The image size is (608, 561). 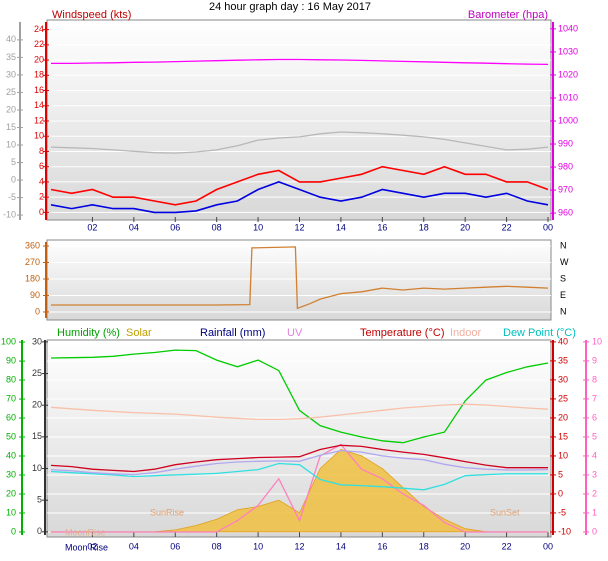 What do you see at coordinates (39, 29) in the screenshot?
I see `y-tick-label: 24` at bounding box center [39, 29].